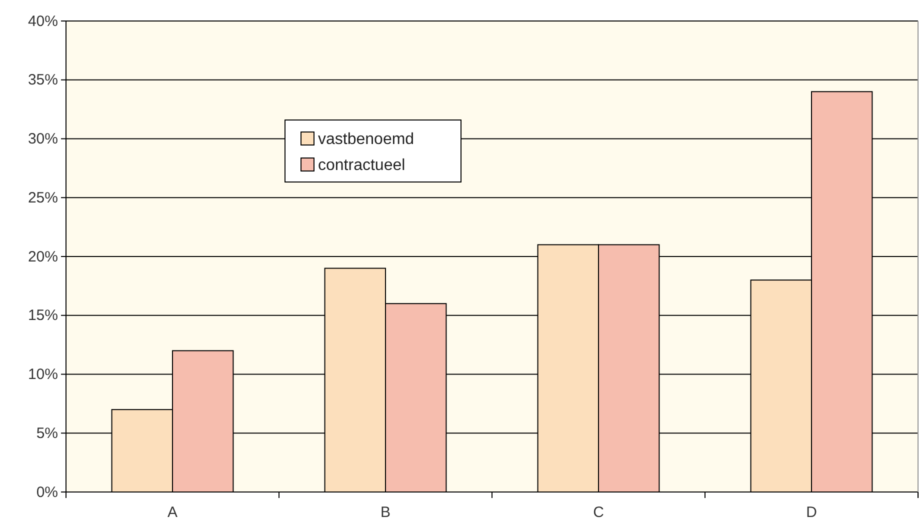 Image resolution: width=919 pixels, height=528 pixels. I want to click on y-tick-label: 20%, so click(43, 257).